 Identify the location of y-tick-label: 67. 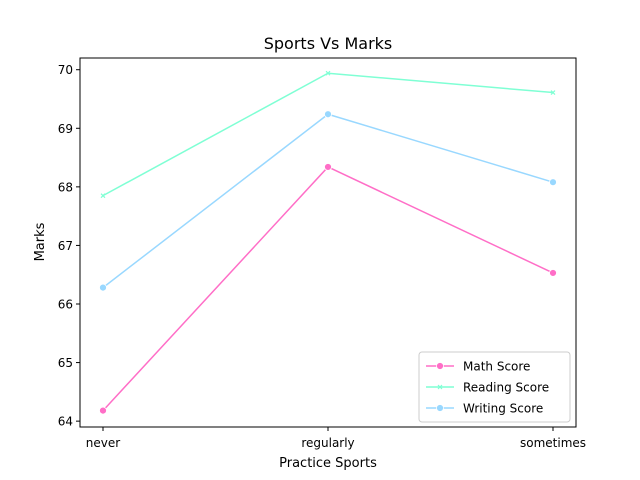
(65, 246).